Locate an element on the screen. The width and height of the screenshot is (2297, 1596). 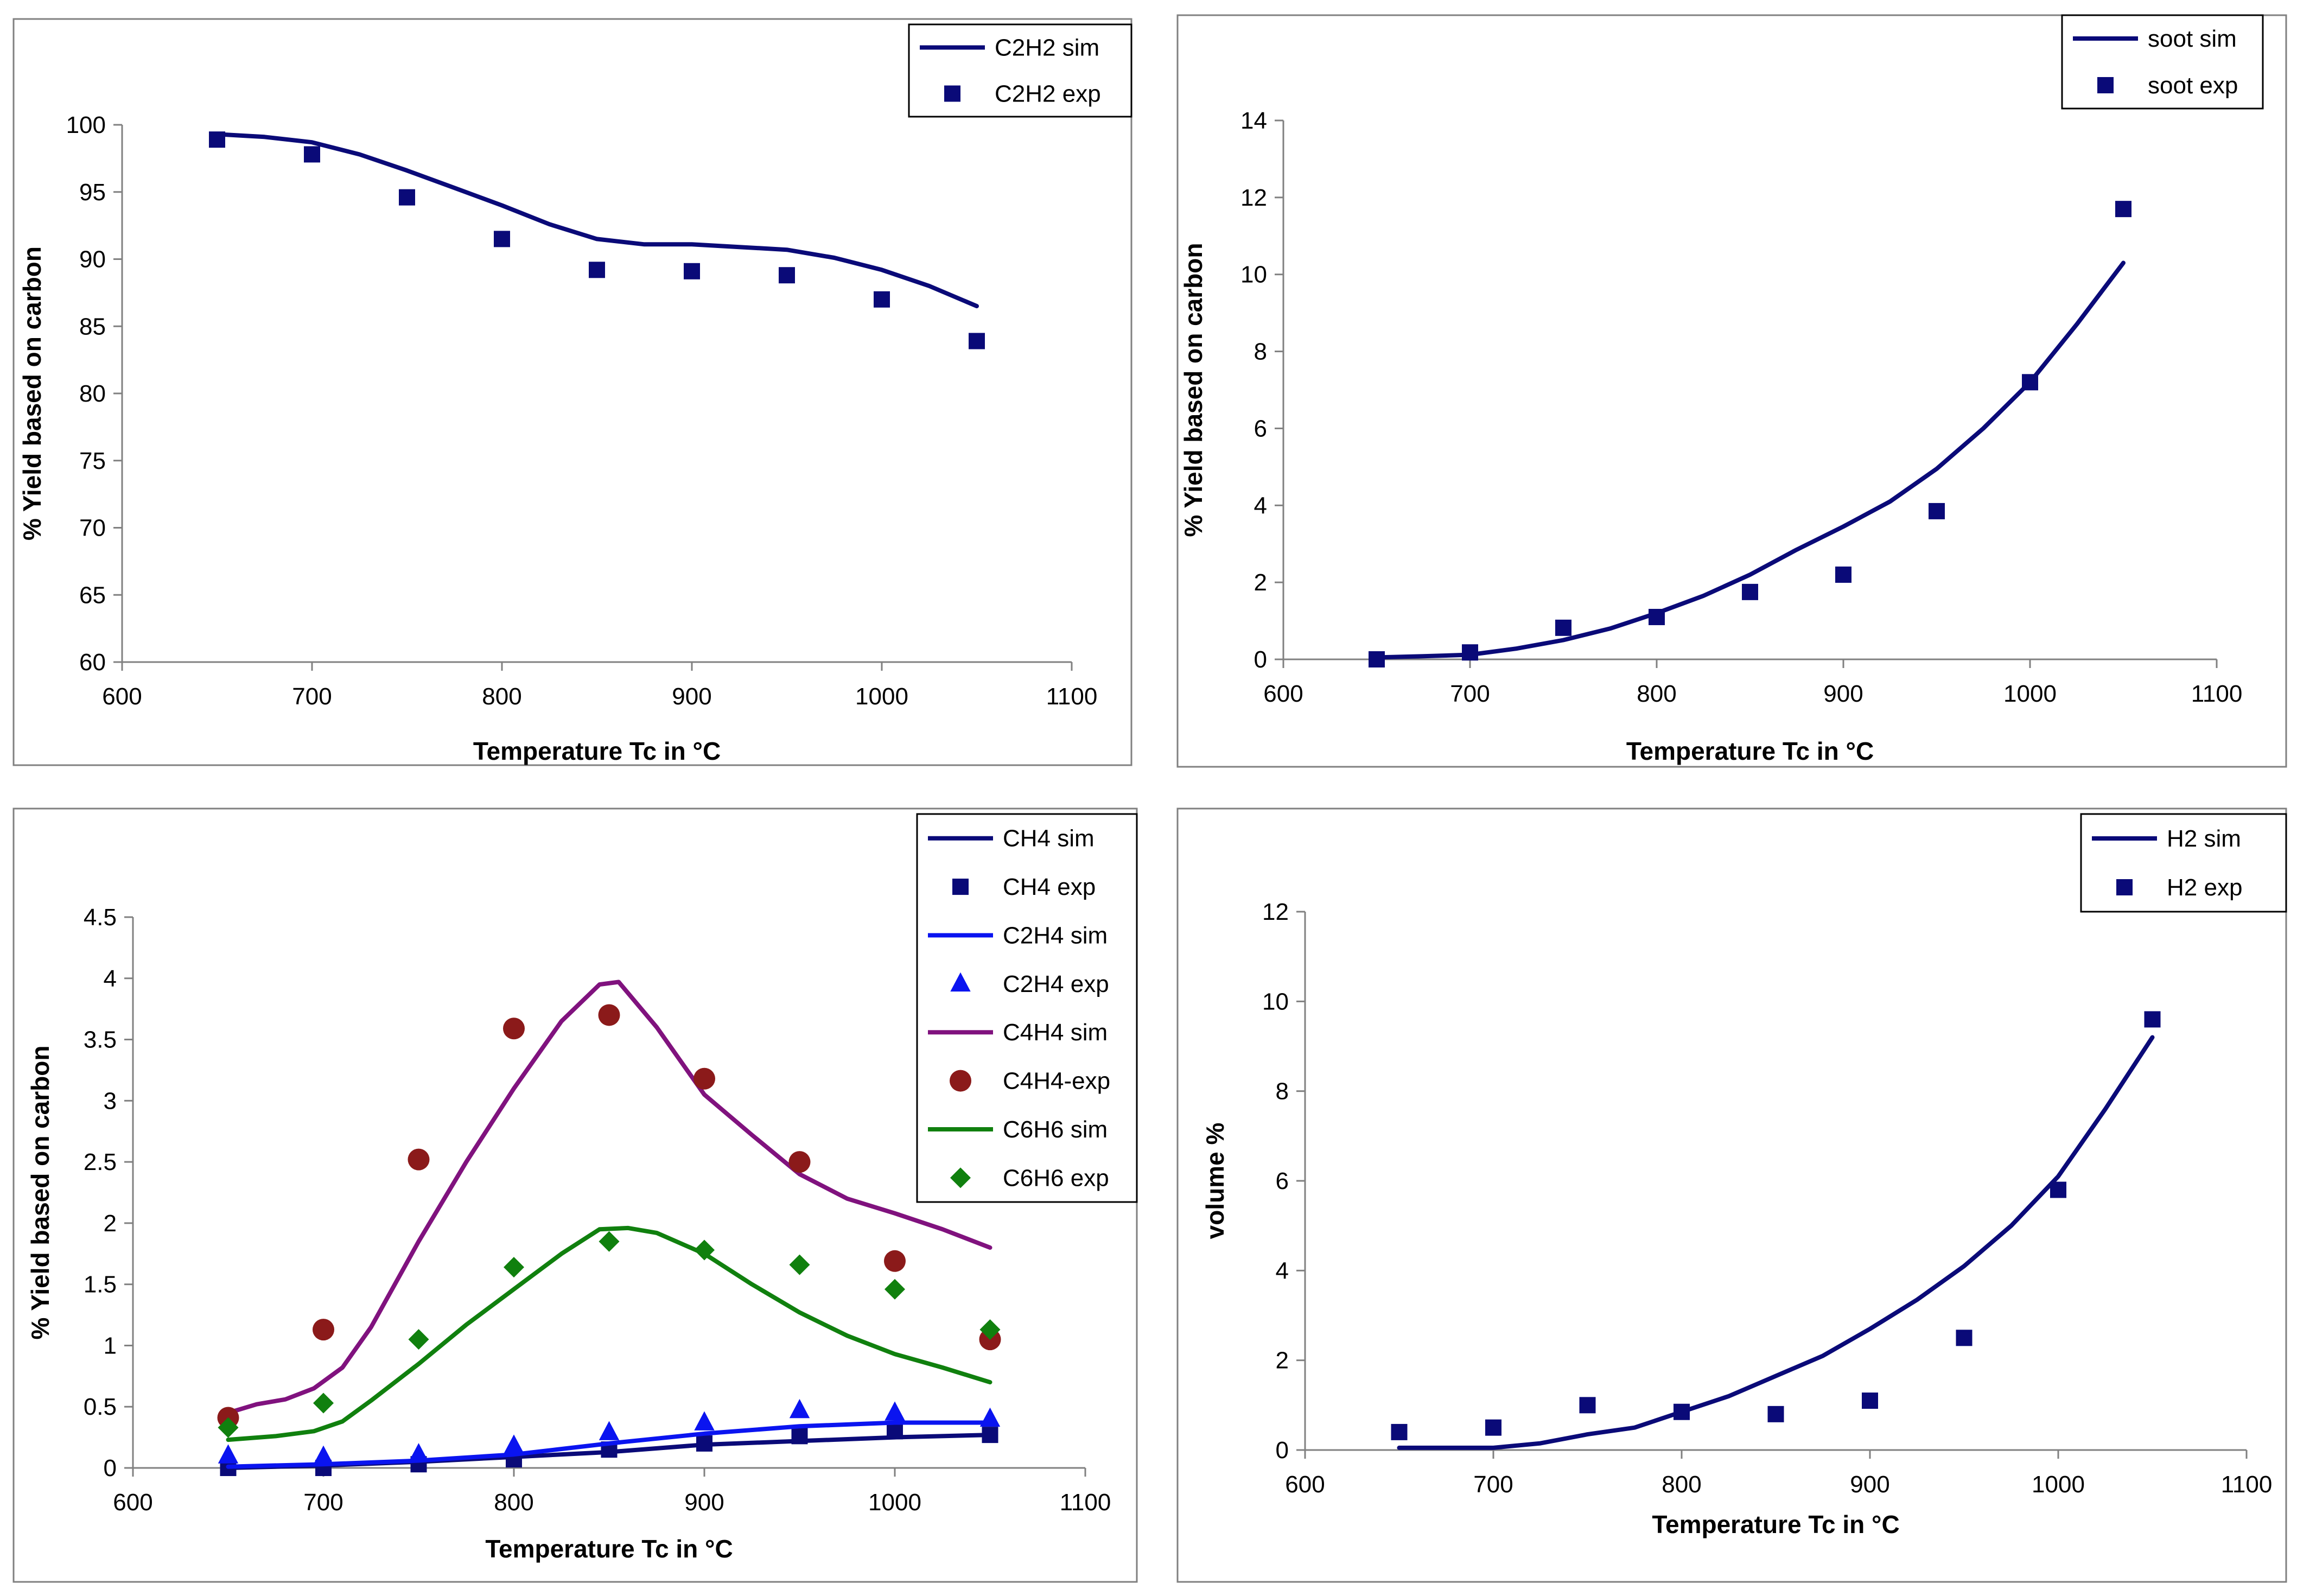
x-axis-title: Temperature Tc in °C is located at coordinates (1775, 1524).